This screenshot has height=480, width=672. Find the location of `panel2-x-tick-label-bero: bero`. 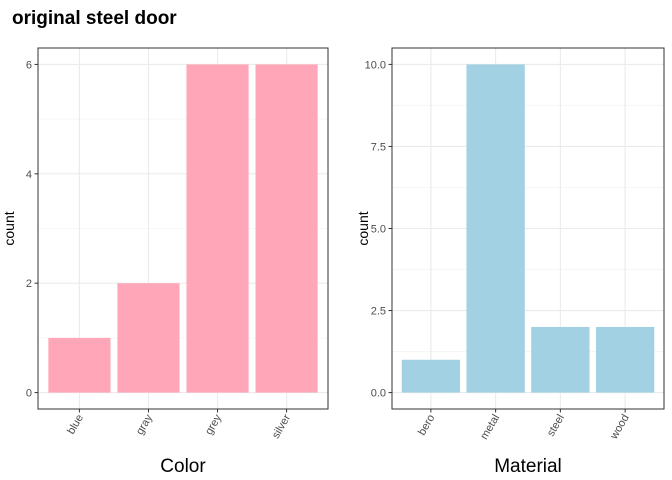

panel2-x-tick-label-bero: bero is located at coordinates (426, 425).